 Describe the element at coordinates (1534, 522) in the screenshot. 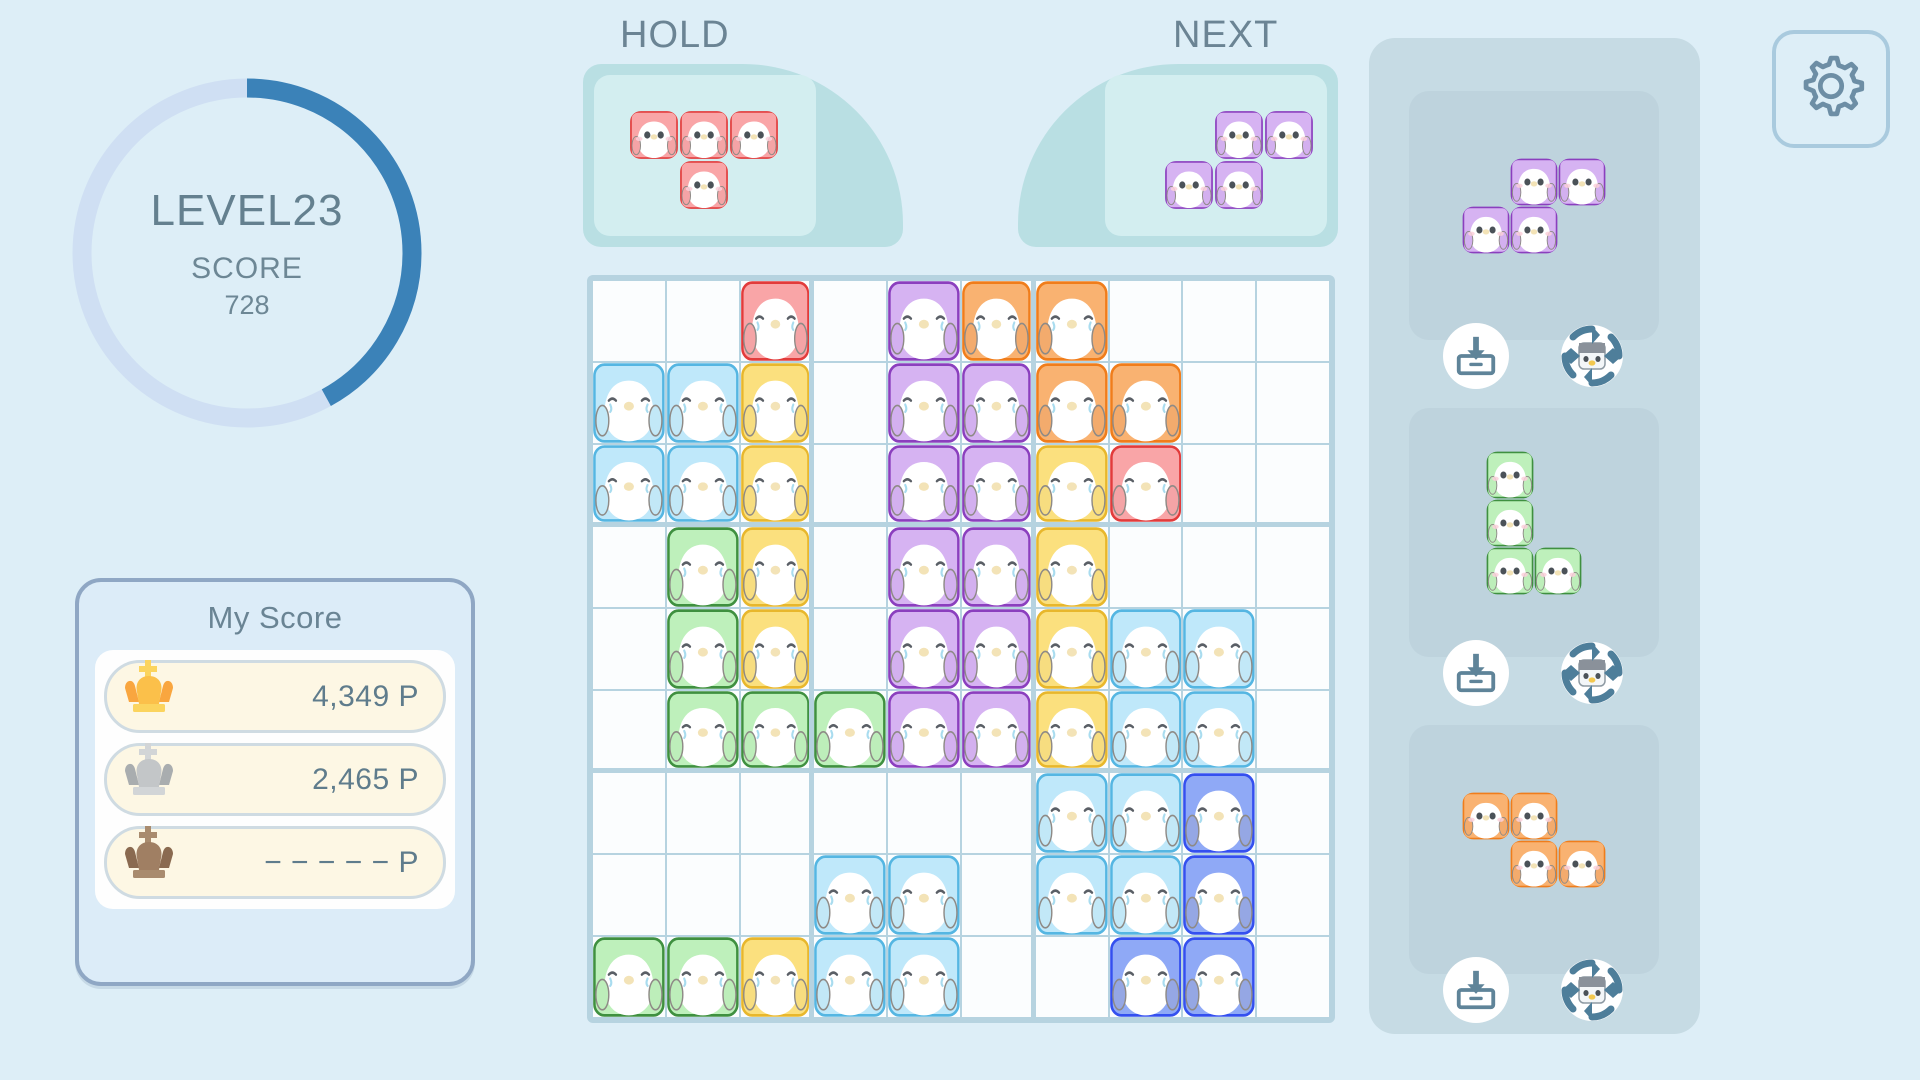

I see `slot-2-piece` at that location.